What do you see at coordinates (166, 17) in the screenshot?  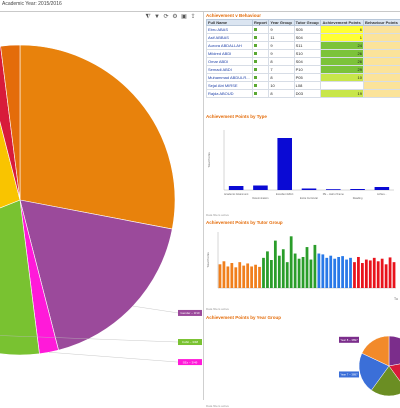 I see `refresh-icon: ⟳` at bounding box center [166, 17].